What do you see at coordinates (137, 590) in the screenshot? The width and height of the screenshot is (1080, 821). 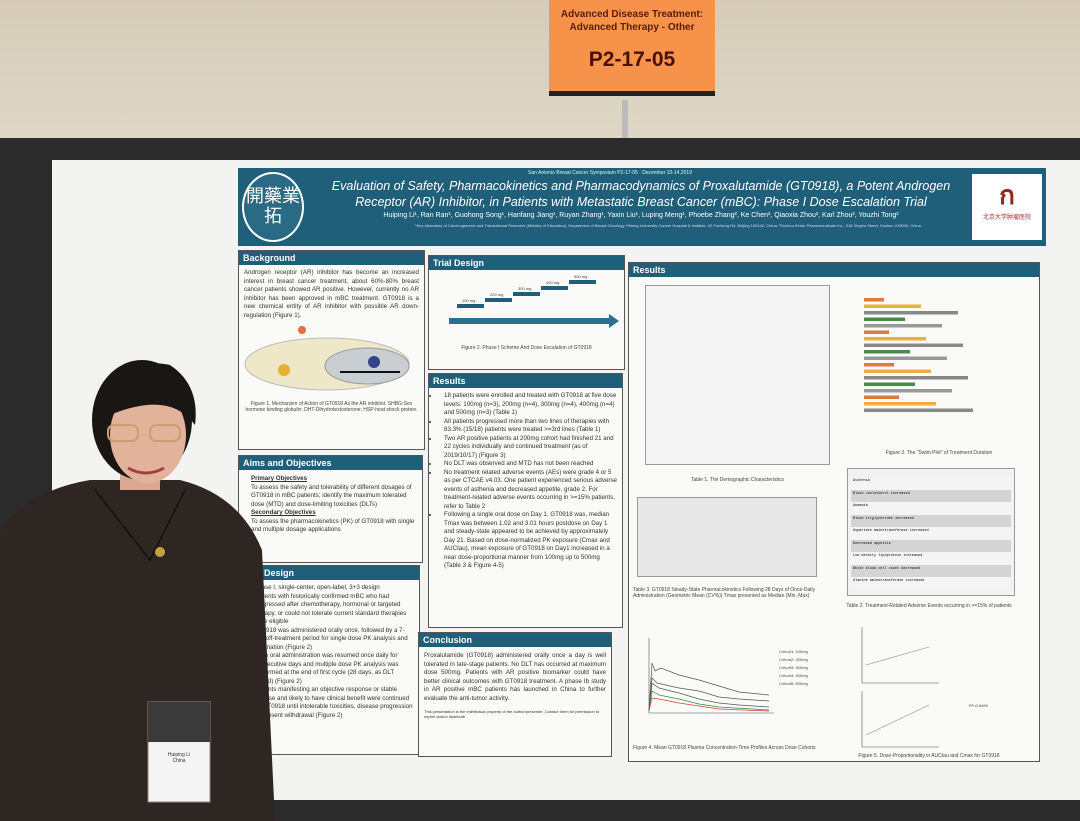 I see `presenter-photo` at bounding box center [137, 590].